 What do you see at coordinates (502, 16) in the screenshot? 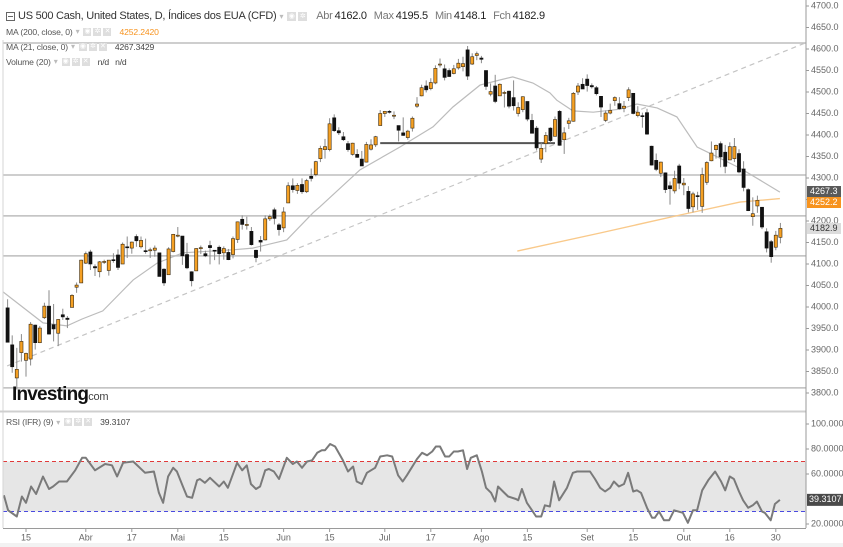
I see `close-label: Fch` at bounding box center [502, 16].